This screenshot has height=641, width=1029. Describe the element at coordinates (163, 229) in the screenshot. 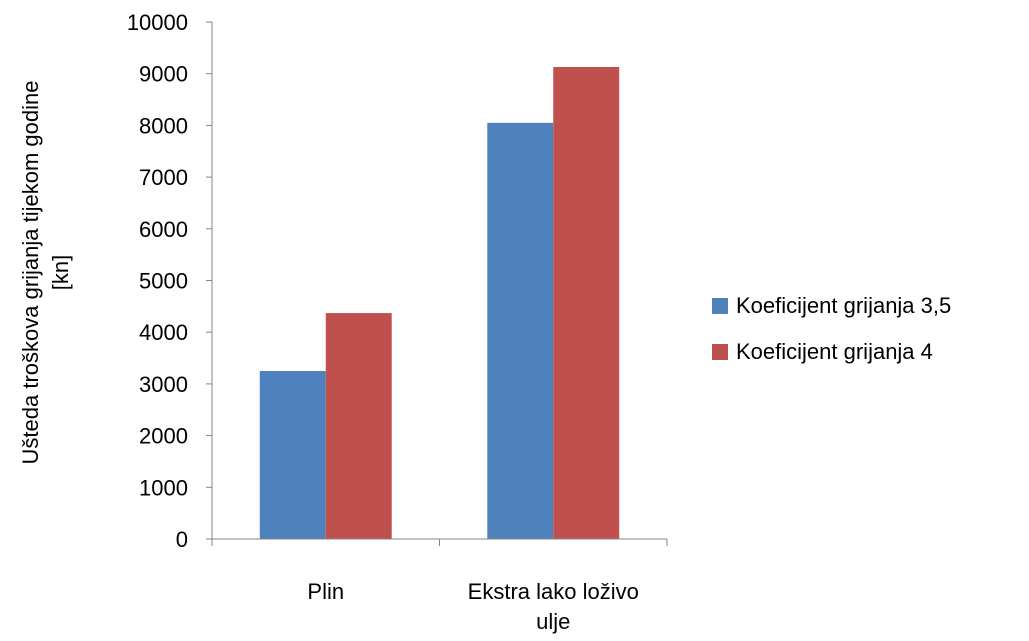

I see `y-tick-label: 6000` at that location.